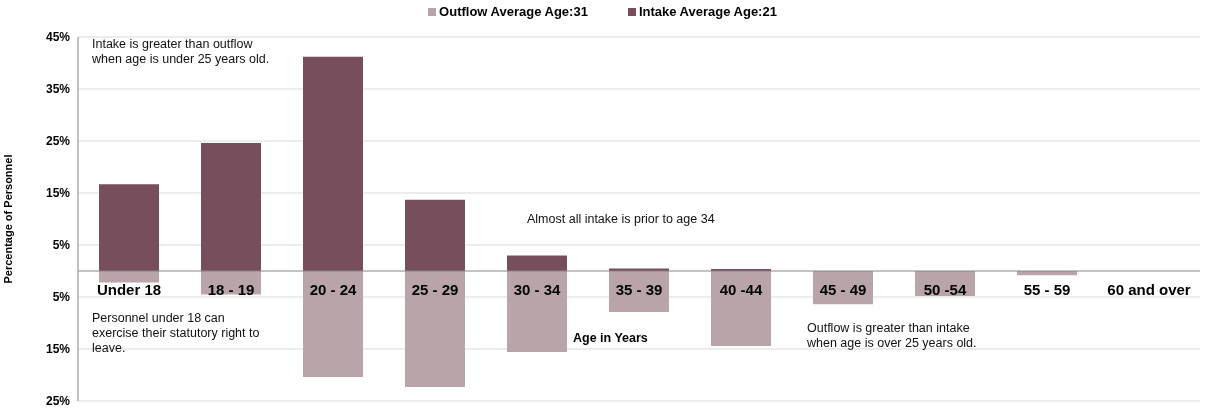 This screenshot has height=410, width=1205. What do you see at coordinates (176, 333) in the screenshot?
I see `annotation: Personnel under 18 can exercise their statutory right to leave.` at bounding box center [176, 333].